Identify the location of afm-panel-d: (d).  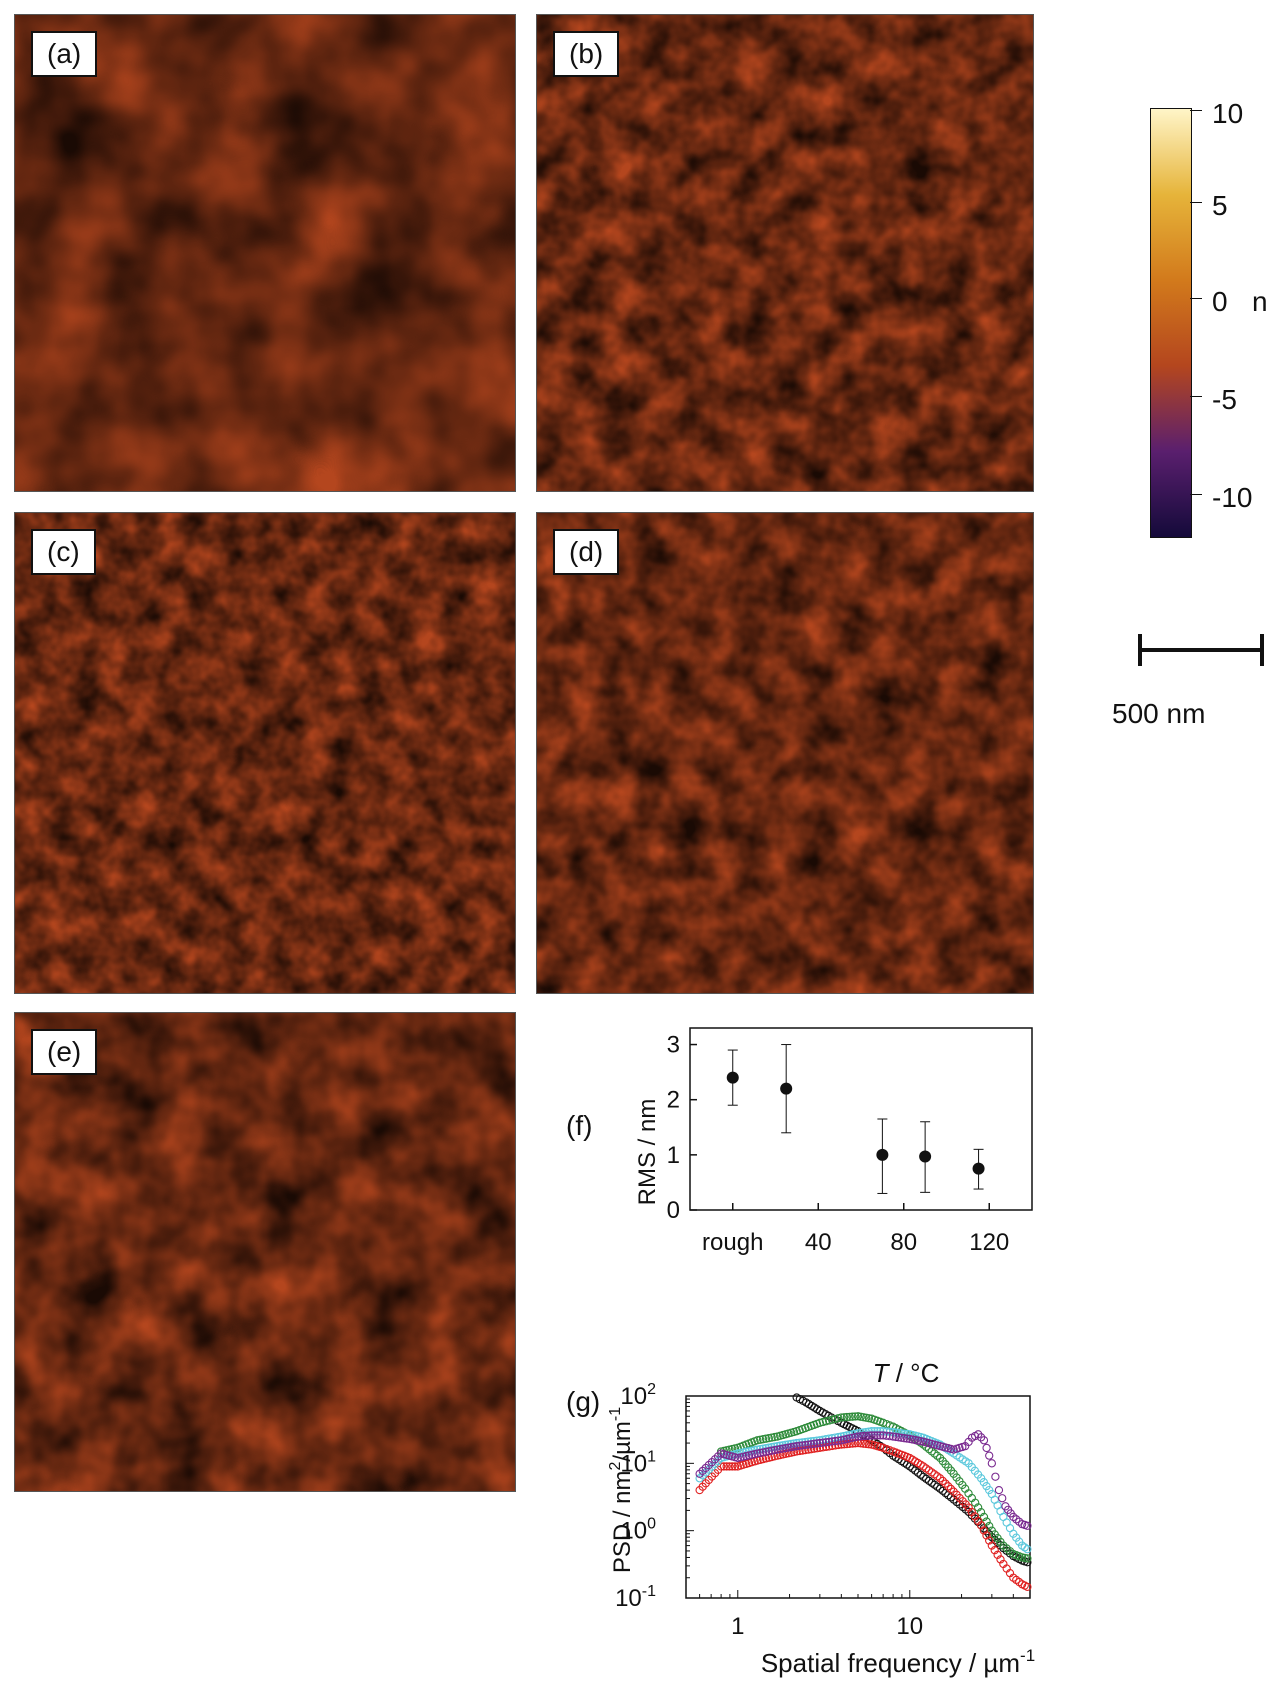
(785, 753).